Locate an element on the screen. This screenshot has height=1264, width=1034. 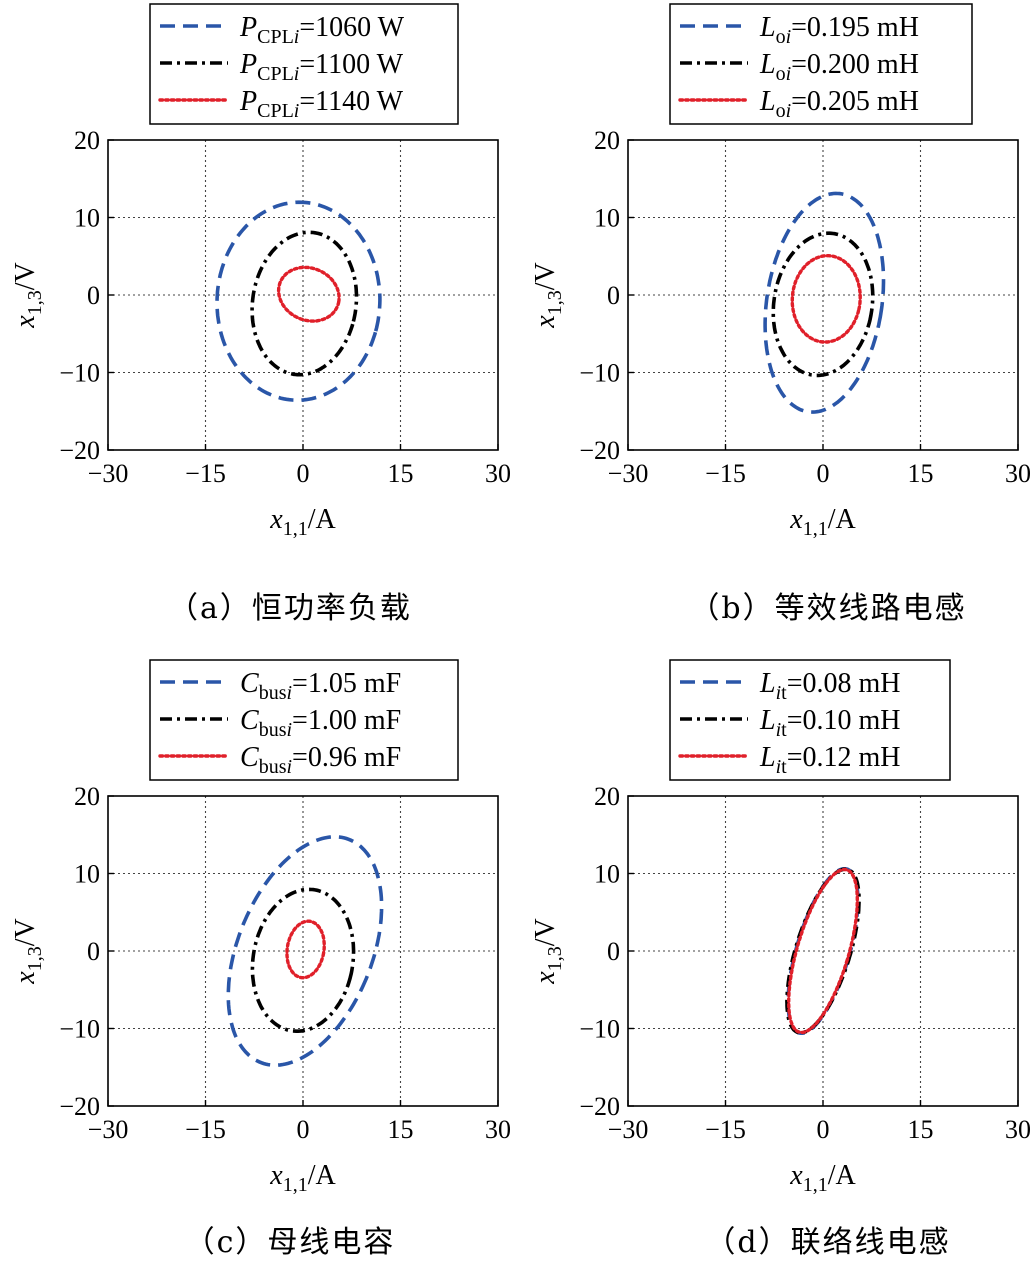
panel-caption-b: （b）等效线路电感 is located at coordinates (827, 608).